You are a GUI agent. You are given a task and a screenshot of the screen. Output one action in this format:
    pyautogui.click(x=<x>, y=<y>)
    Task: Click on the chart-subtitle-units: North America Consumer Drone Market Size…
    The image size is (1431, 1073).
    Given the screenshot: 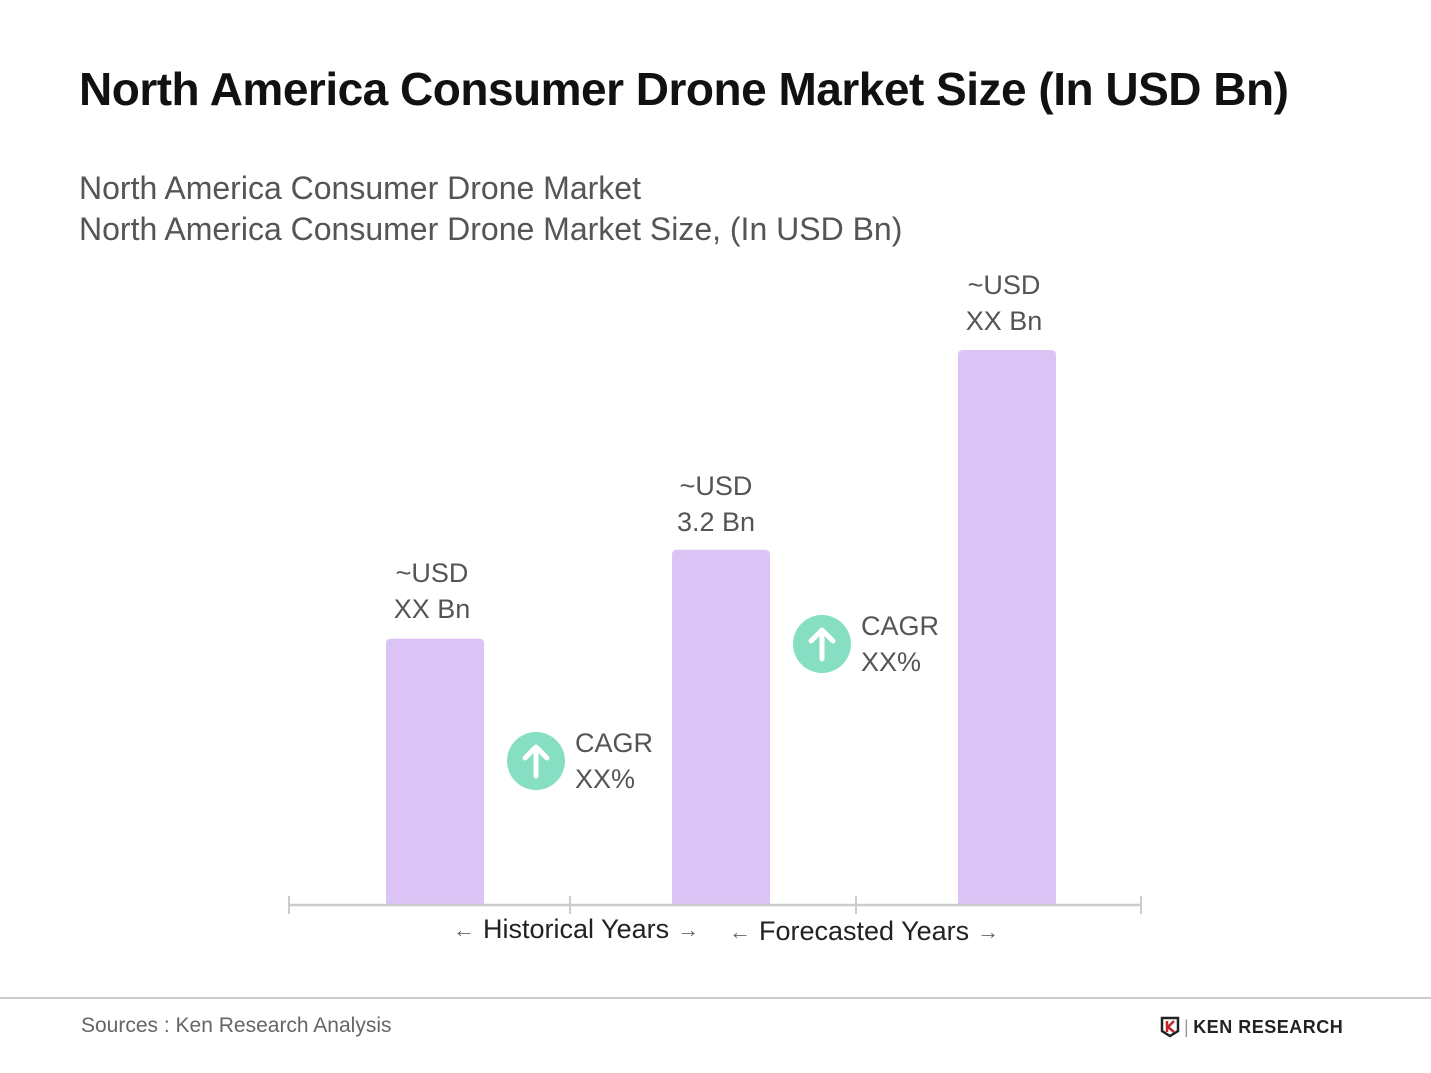 What is the action you would take?
    pyautogui.click(x=491, y=229)
    